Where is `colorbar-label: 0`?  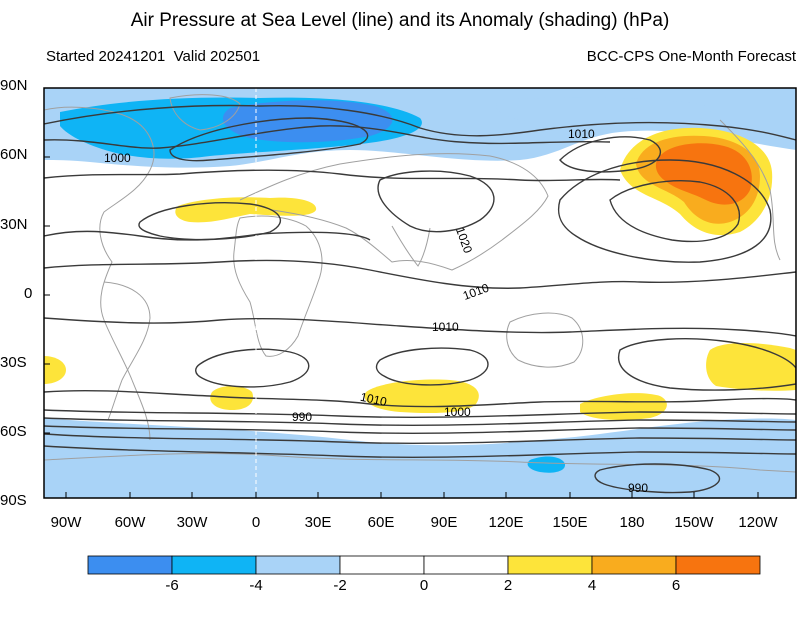 colorbar-label: 0 is located at coordinates (424, 585).